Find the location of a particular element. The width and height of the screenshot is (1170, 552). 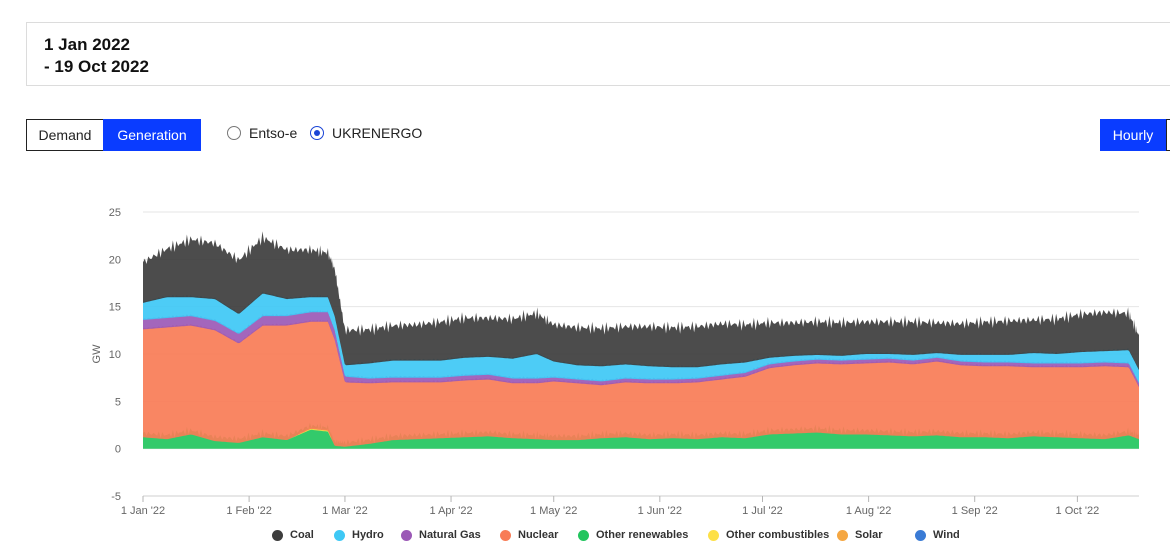

legend-label: Coal is located at coordinates (302, 535).